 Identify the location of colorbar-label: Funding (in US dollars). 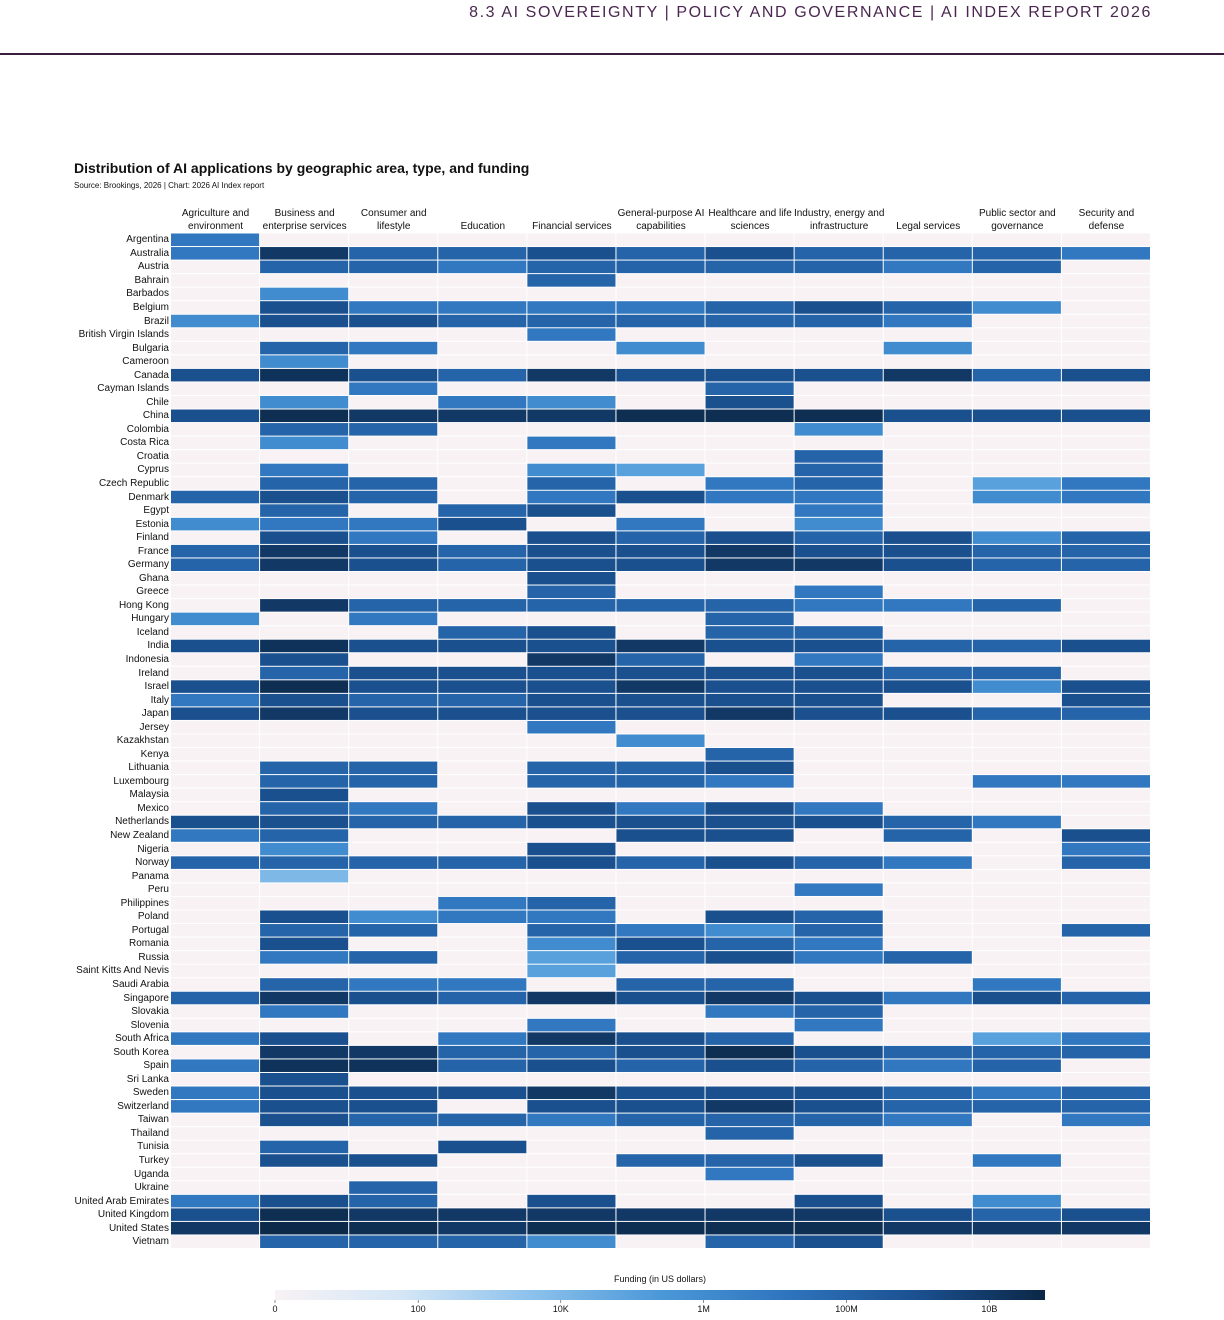
(660, 1279).